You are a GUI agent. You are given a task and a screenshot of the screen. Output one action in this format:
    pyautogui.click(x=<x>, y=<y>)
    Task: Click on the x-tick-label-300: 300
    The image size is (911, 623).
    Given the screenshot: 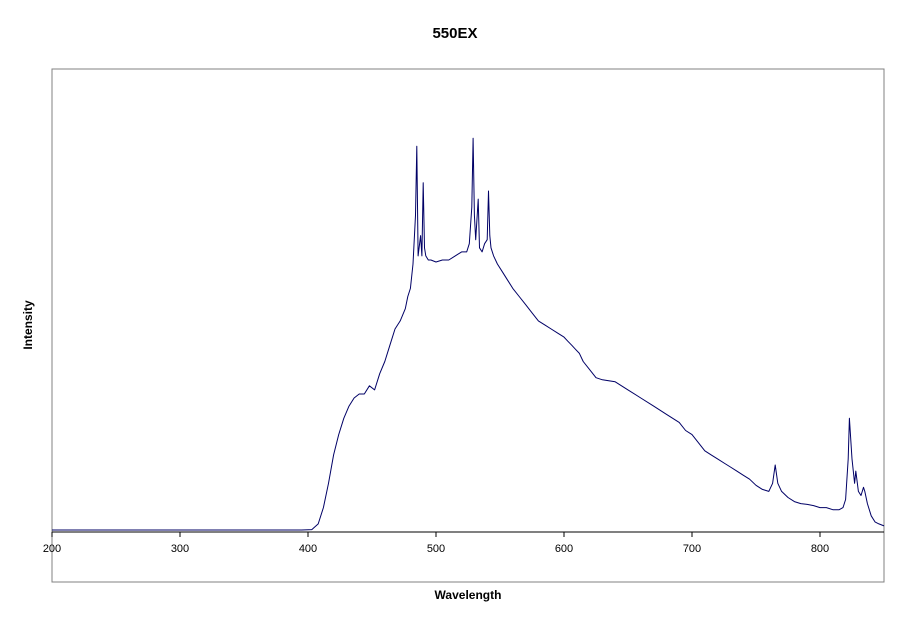 What is the action you would take?
    pyautogui.click(x=180, y=549)
    